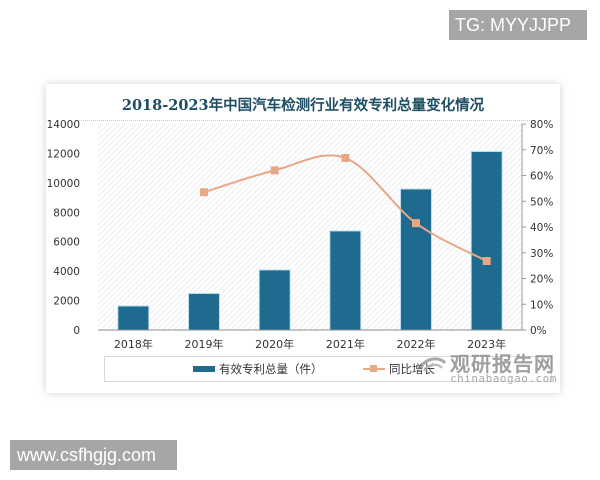 This screenshot has width=600, height=480. Describe the element at coordinates (63, 154) in the screenshot. I see `left-tick-label: 12000` at that location.